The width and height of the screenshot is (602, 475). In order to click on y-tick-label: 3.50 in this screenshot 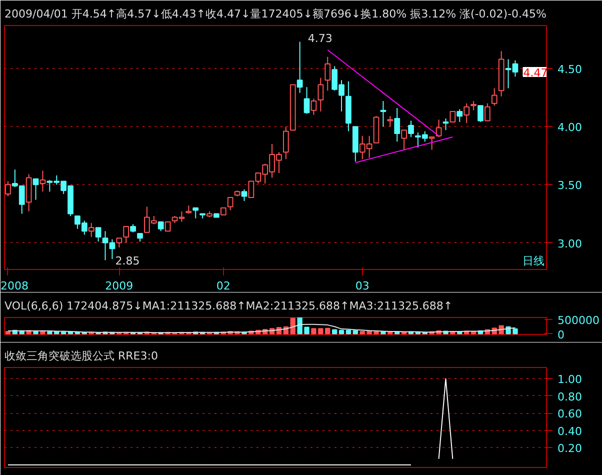, I will do `click(570, 185)`.